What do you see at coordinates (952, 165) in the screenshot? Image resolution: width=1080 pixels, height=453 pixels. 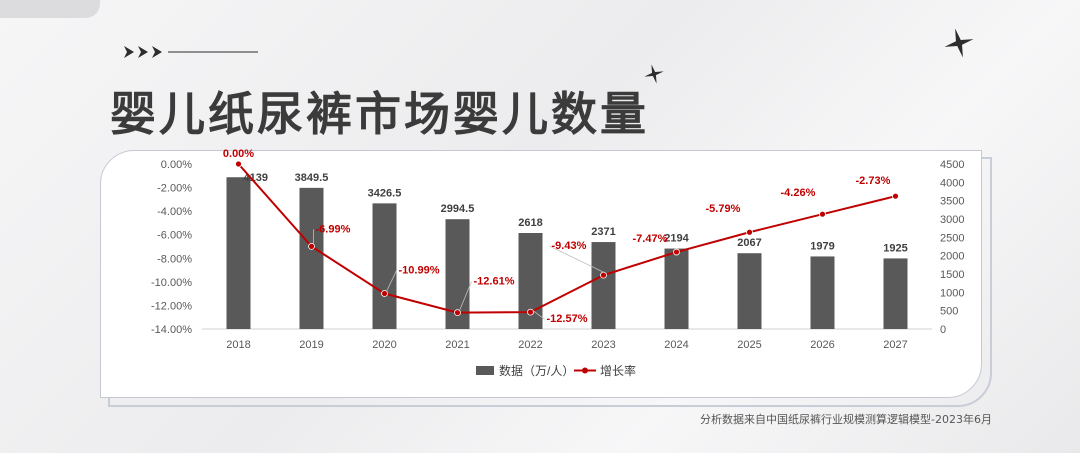 I see `right-axis-tick-label: 4500` at bounding box center [952, 165].